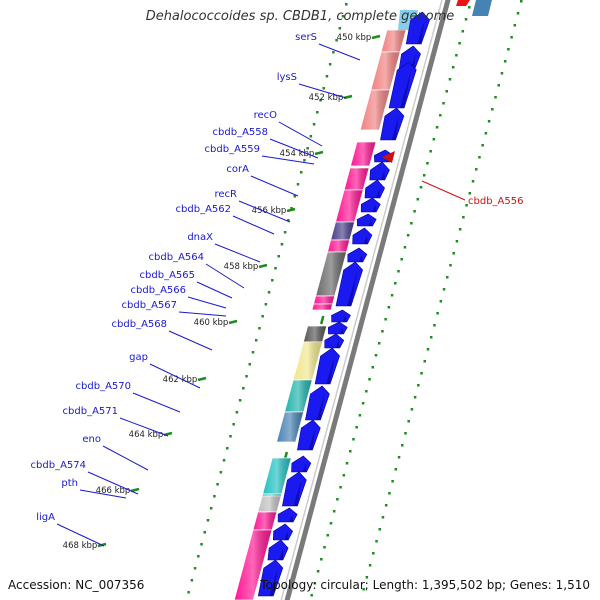  Describe the element at coordinates (167, 275) in the screenshot. I see `feature-label-cbdb_A565: cbdb_A565` at that location.